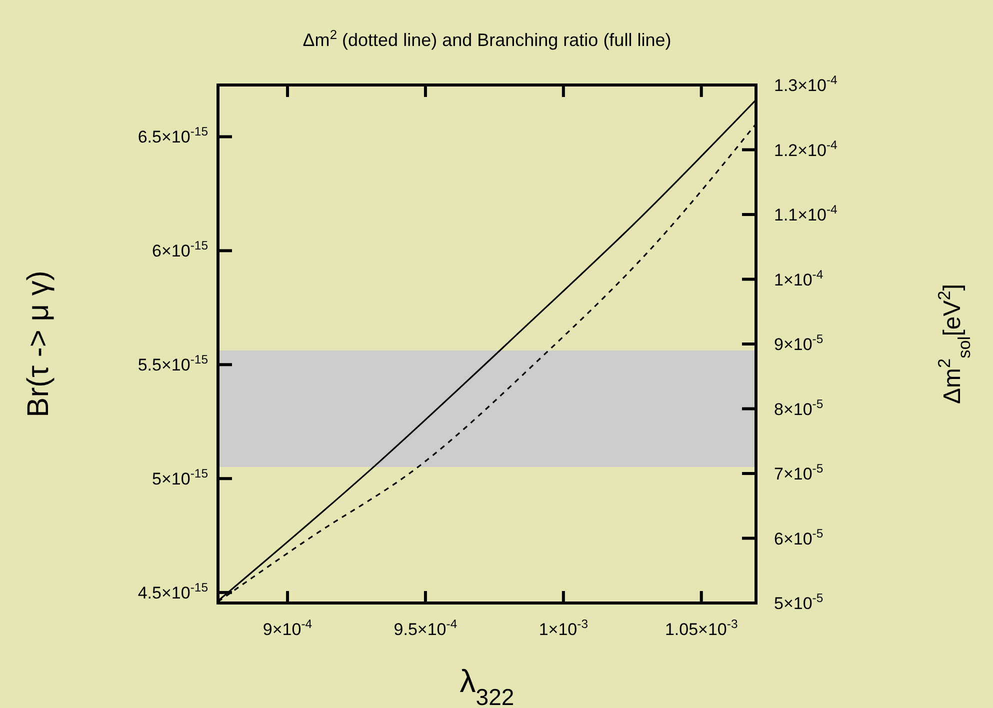 This screenshot has height=708, width=993. What do you see at coordinates (701, 628) in the screenshot?
I see `x-tick-label: 1.05×10$^{-3}$` at bounding box center [701, 628].